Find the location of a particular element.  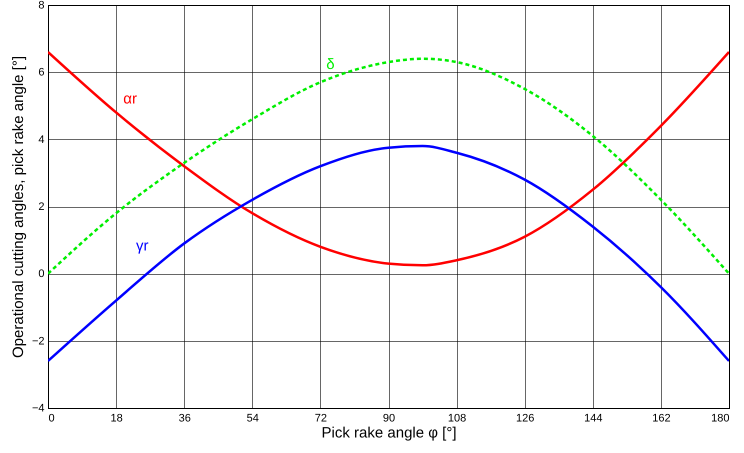

y-tick-label: 2 is located at coordinates (41, 207).